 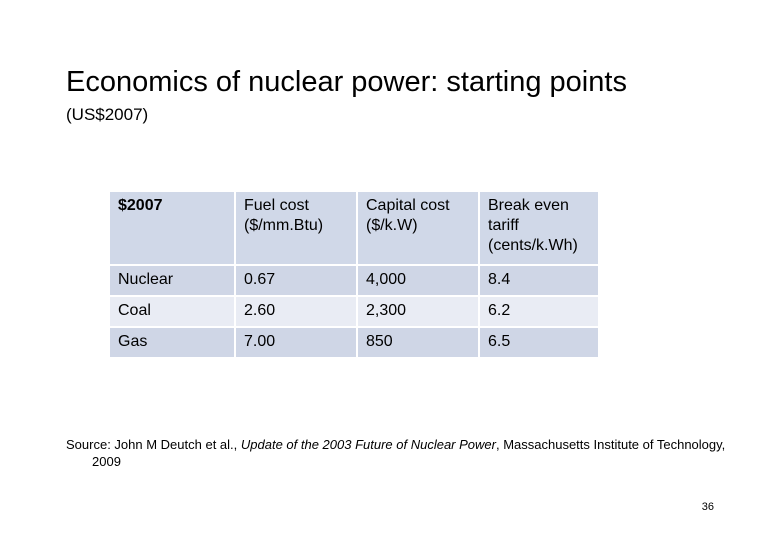 I want to click on header-year: $2007, so click(x=173, y=229).